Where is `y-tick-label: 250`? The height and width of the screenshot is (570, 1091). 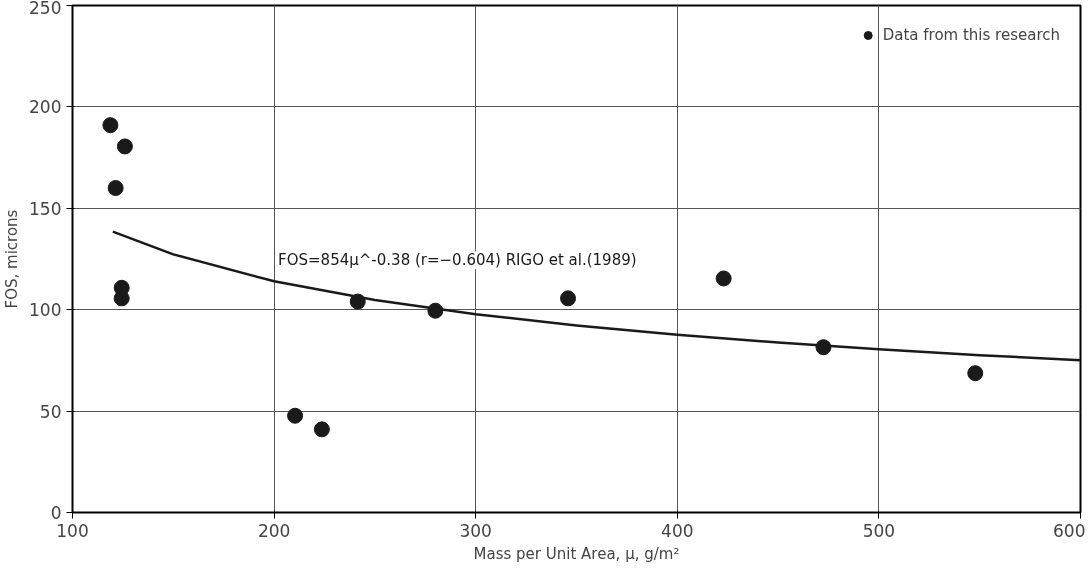
y-tick-label: 250 is located at coordinates (45, 9).